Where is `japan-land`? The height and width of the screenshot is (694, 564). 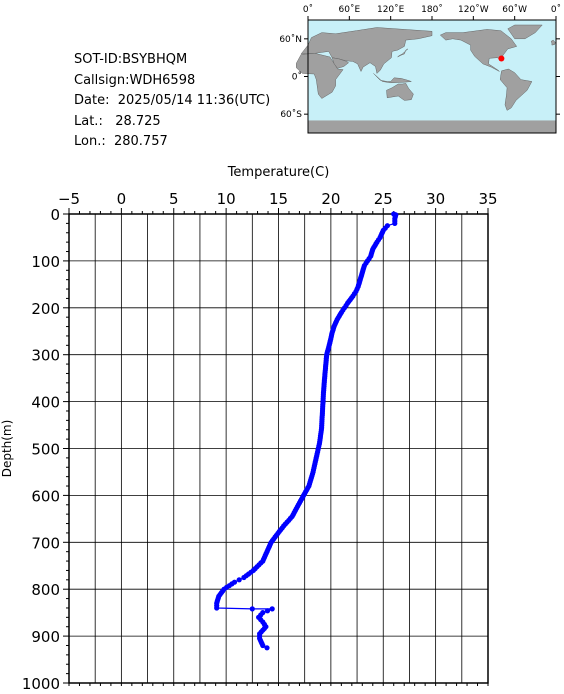
japan-land is located at coordinates (403, 53).